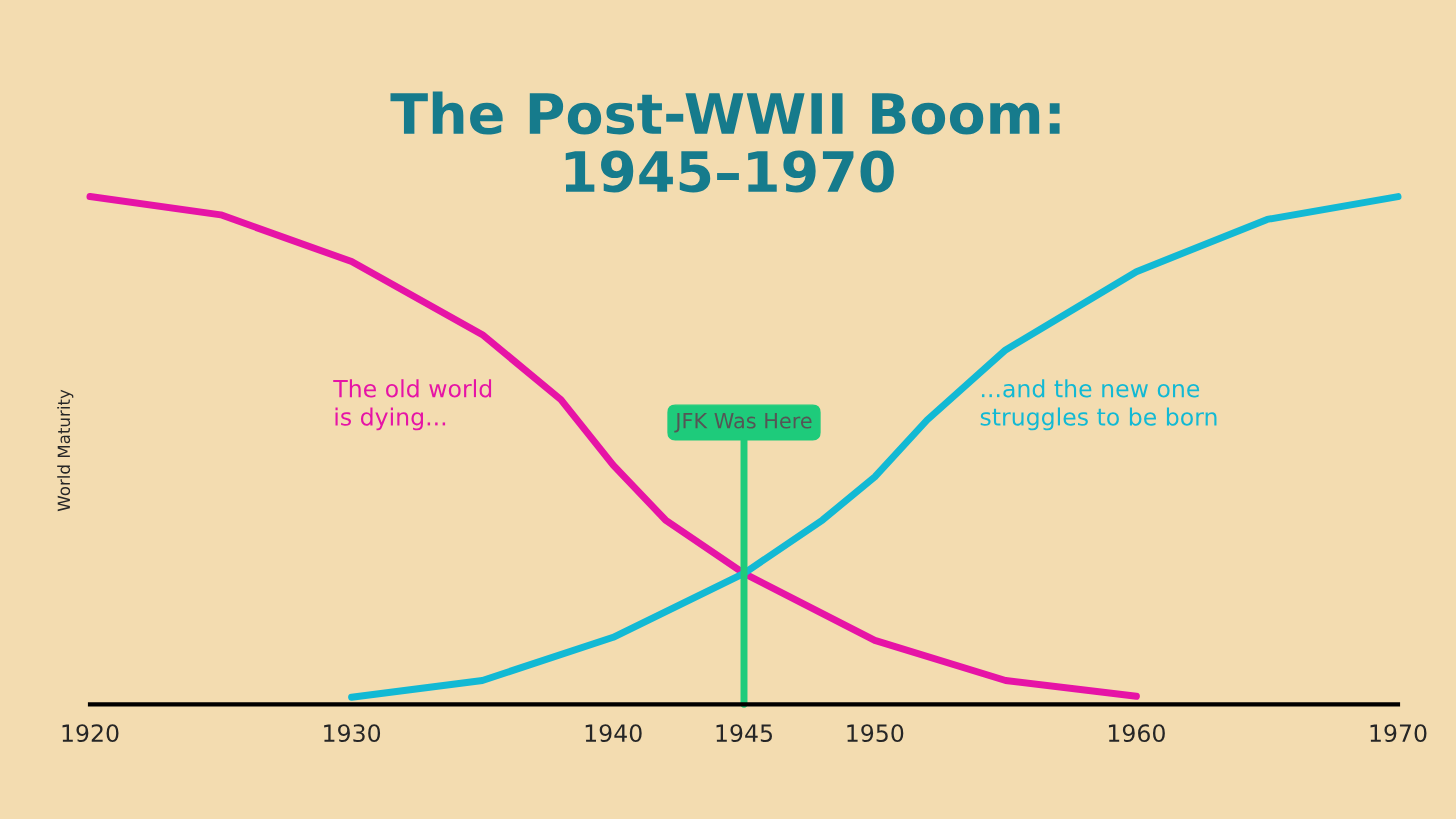 The image size is (1456, 819). I want to click on x-tick-label: 1920, so click(90, 733).